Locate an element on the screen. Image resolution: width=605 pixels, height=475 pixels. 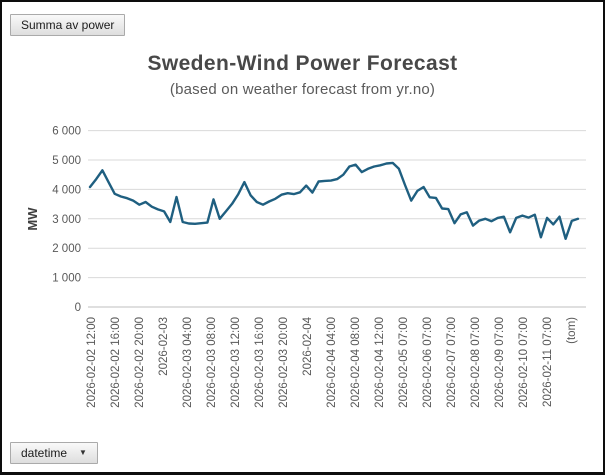
x-tick-label: 2026-02-04 is located at coordinates (308, 345).